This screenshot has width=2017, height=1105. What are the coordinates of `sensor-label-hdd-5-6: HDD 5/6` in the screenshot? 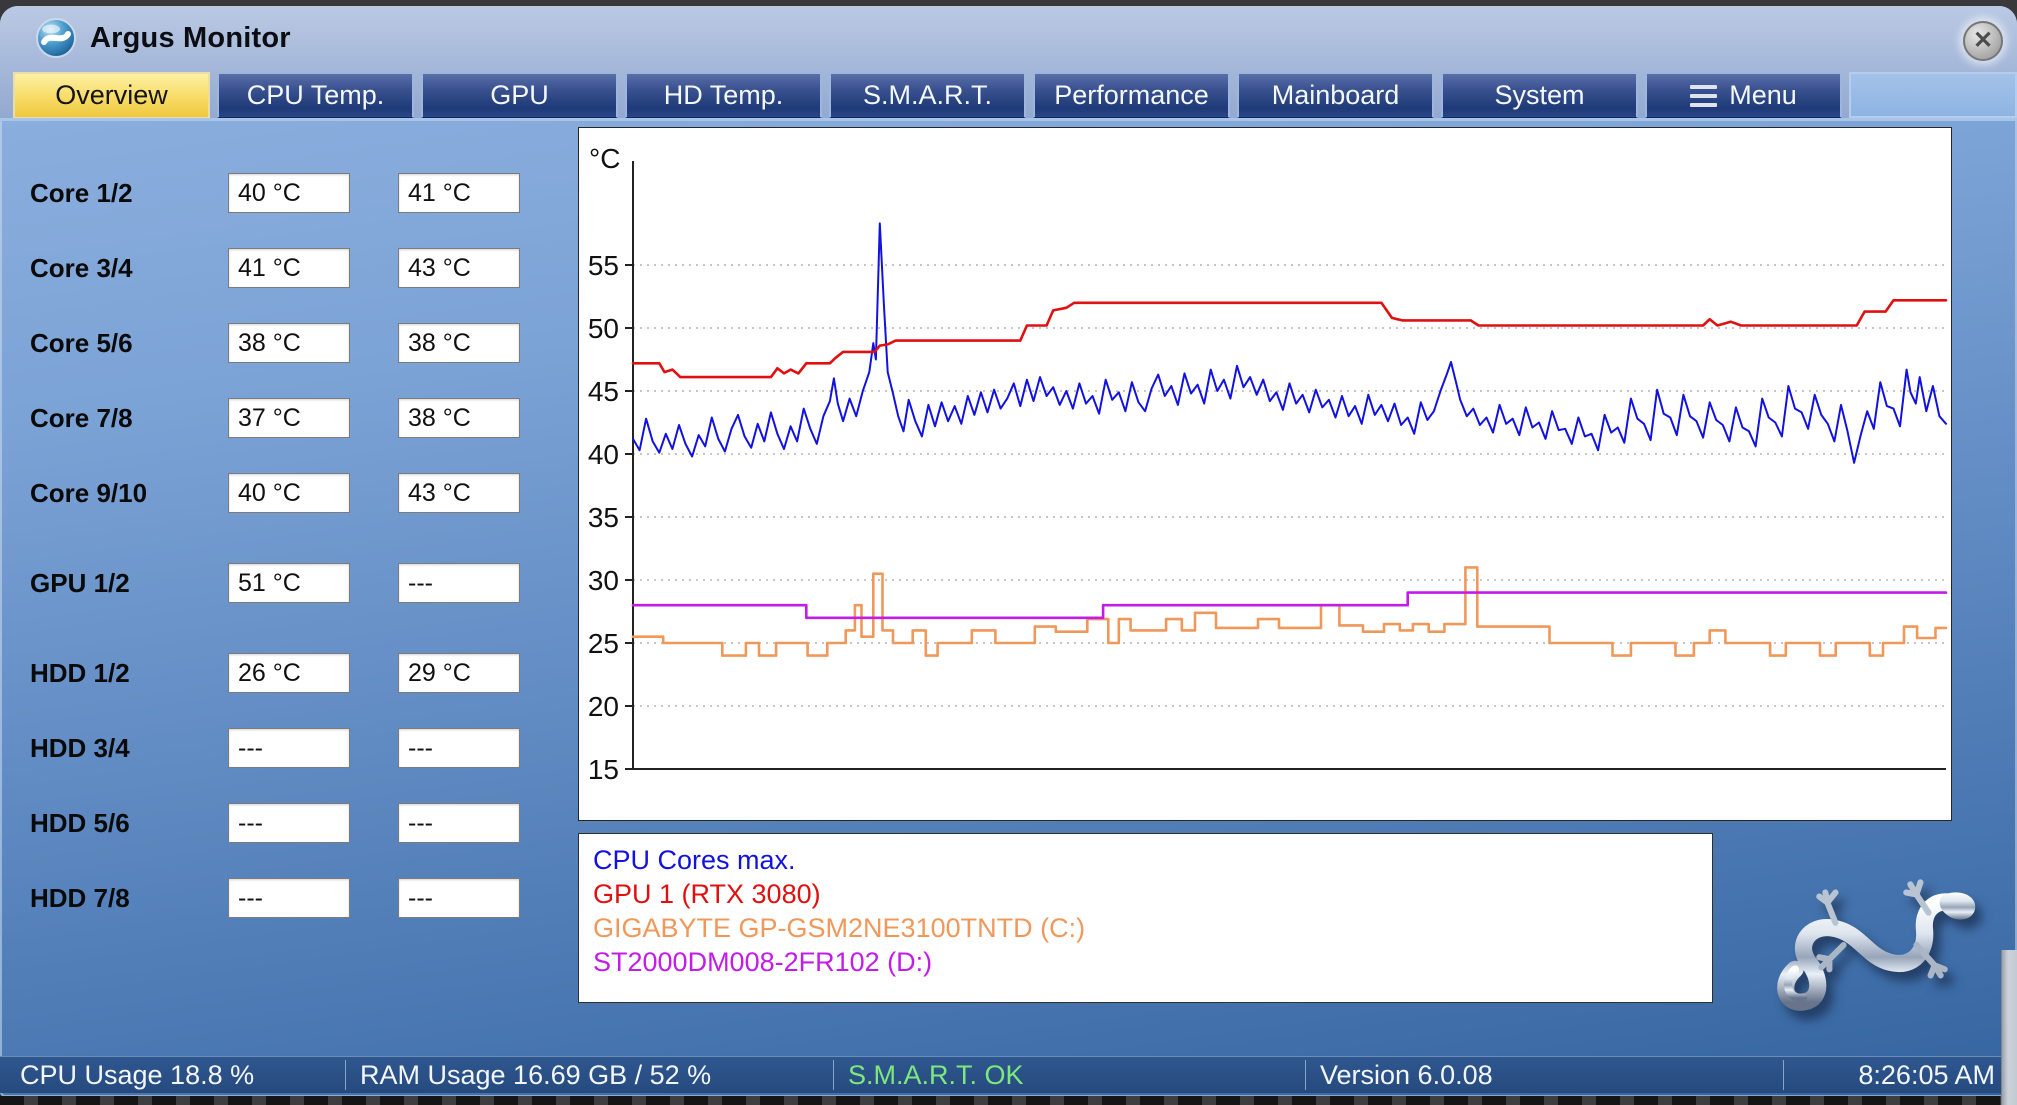 It's located at (80, 823).